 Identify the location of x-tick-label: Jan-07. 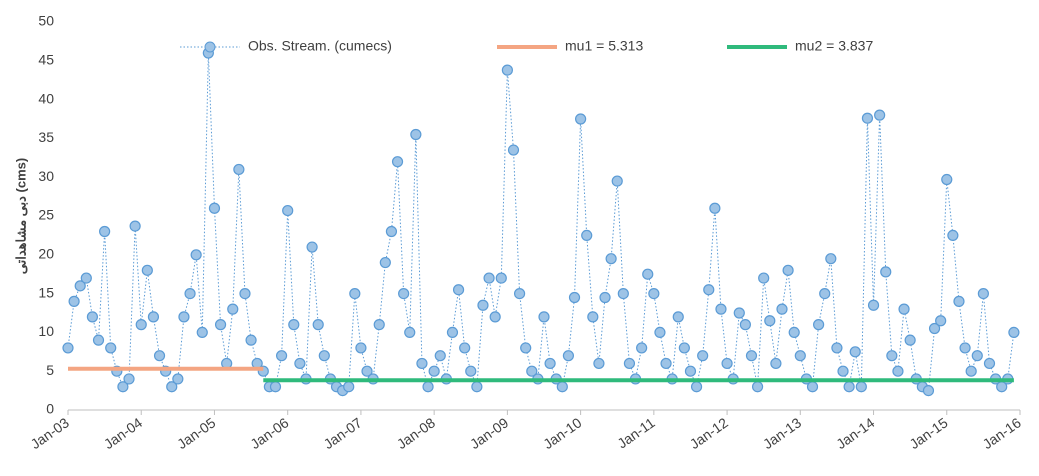
(343, 433).